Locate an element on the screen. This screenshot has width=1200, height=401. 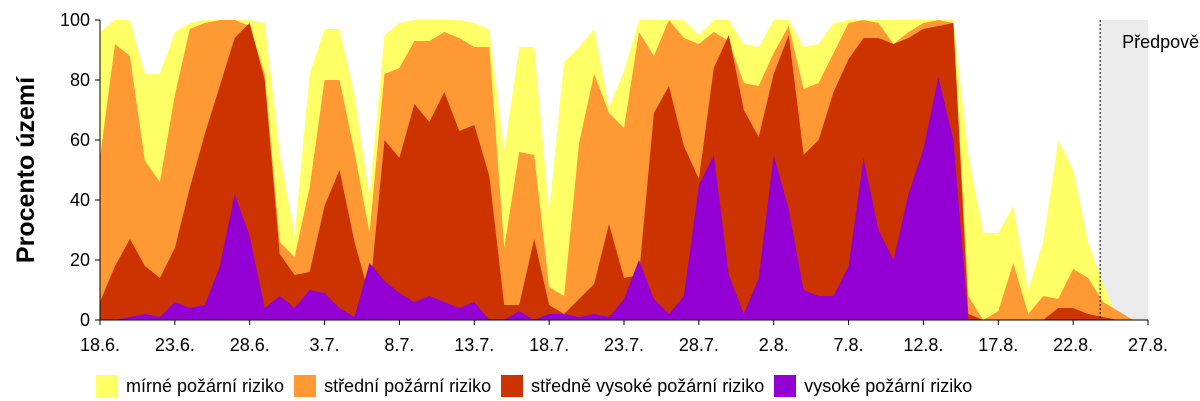
legend-label-medium: střední požární riziko is located at coordinates (408, 385).